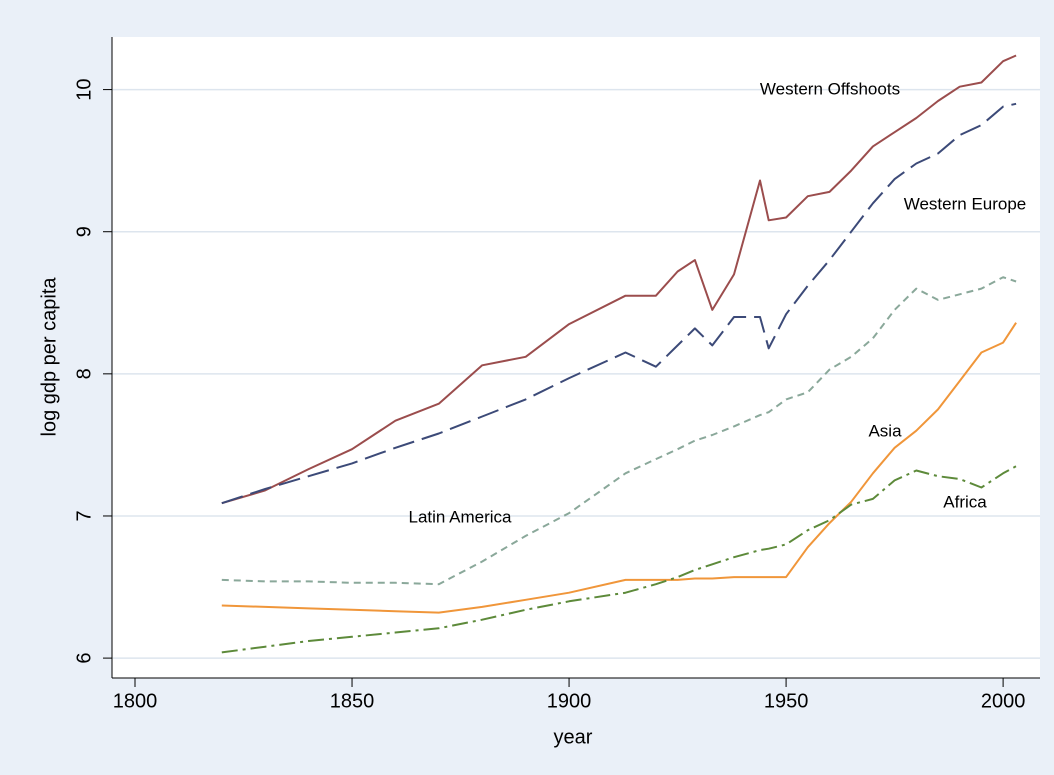 The height and width of the screenshot is (775, 1054). I want to click on series-label: Africa, so click(965, 501).